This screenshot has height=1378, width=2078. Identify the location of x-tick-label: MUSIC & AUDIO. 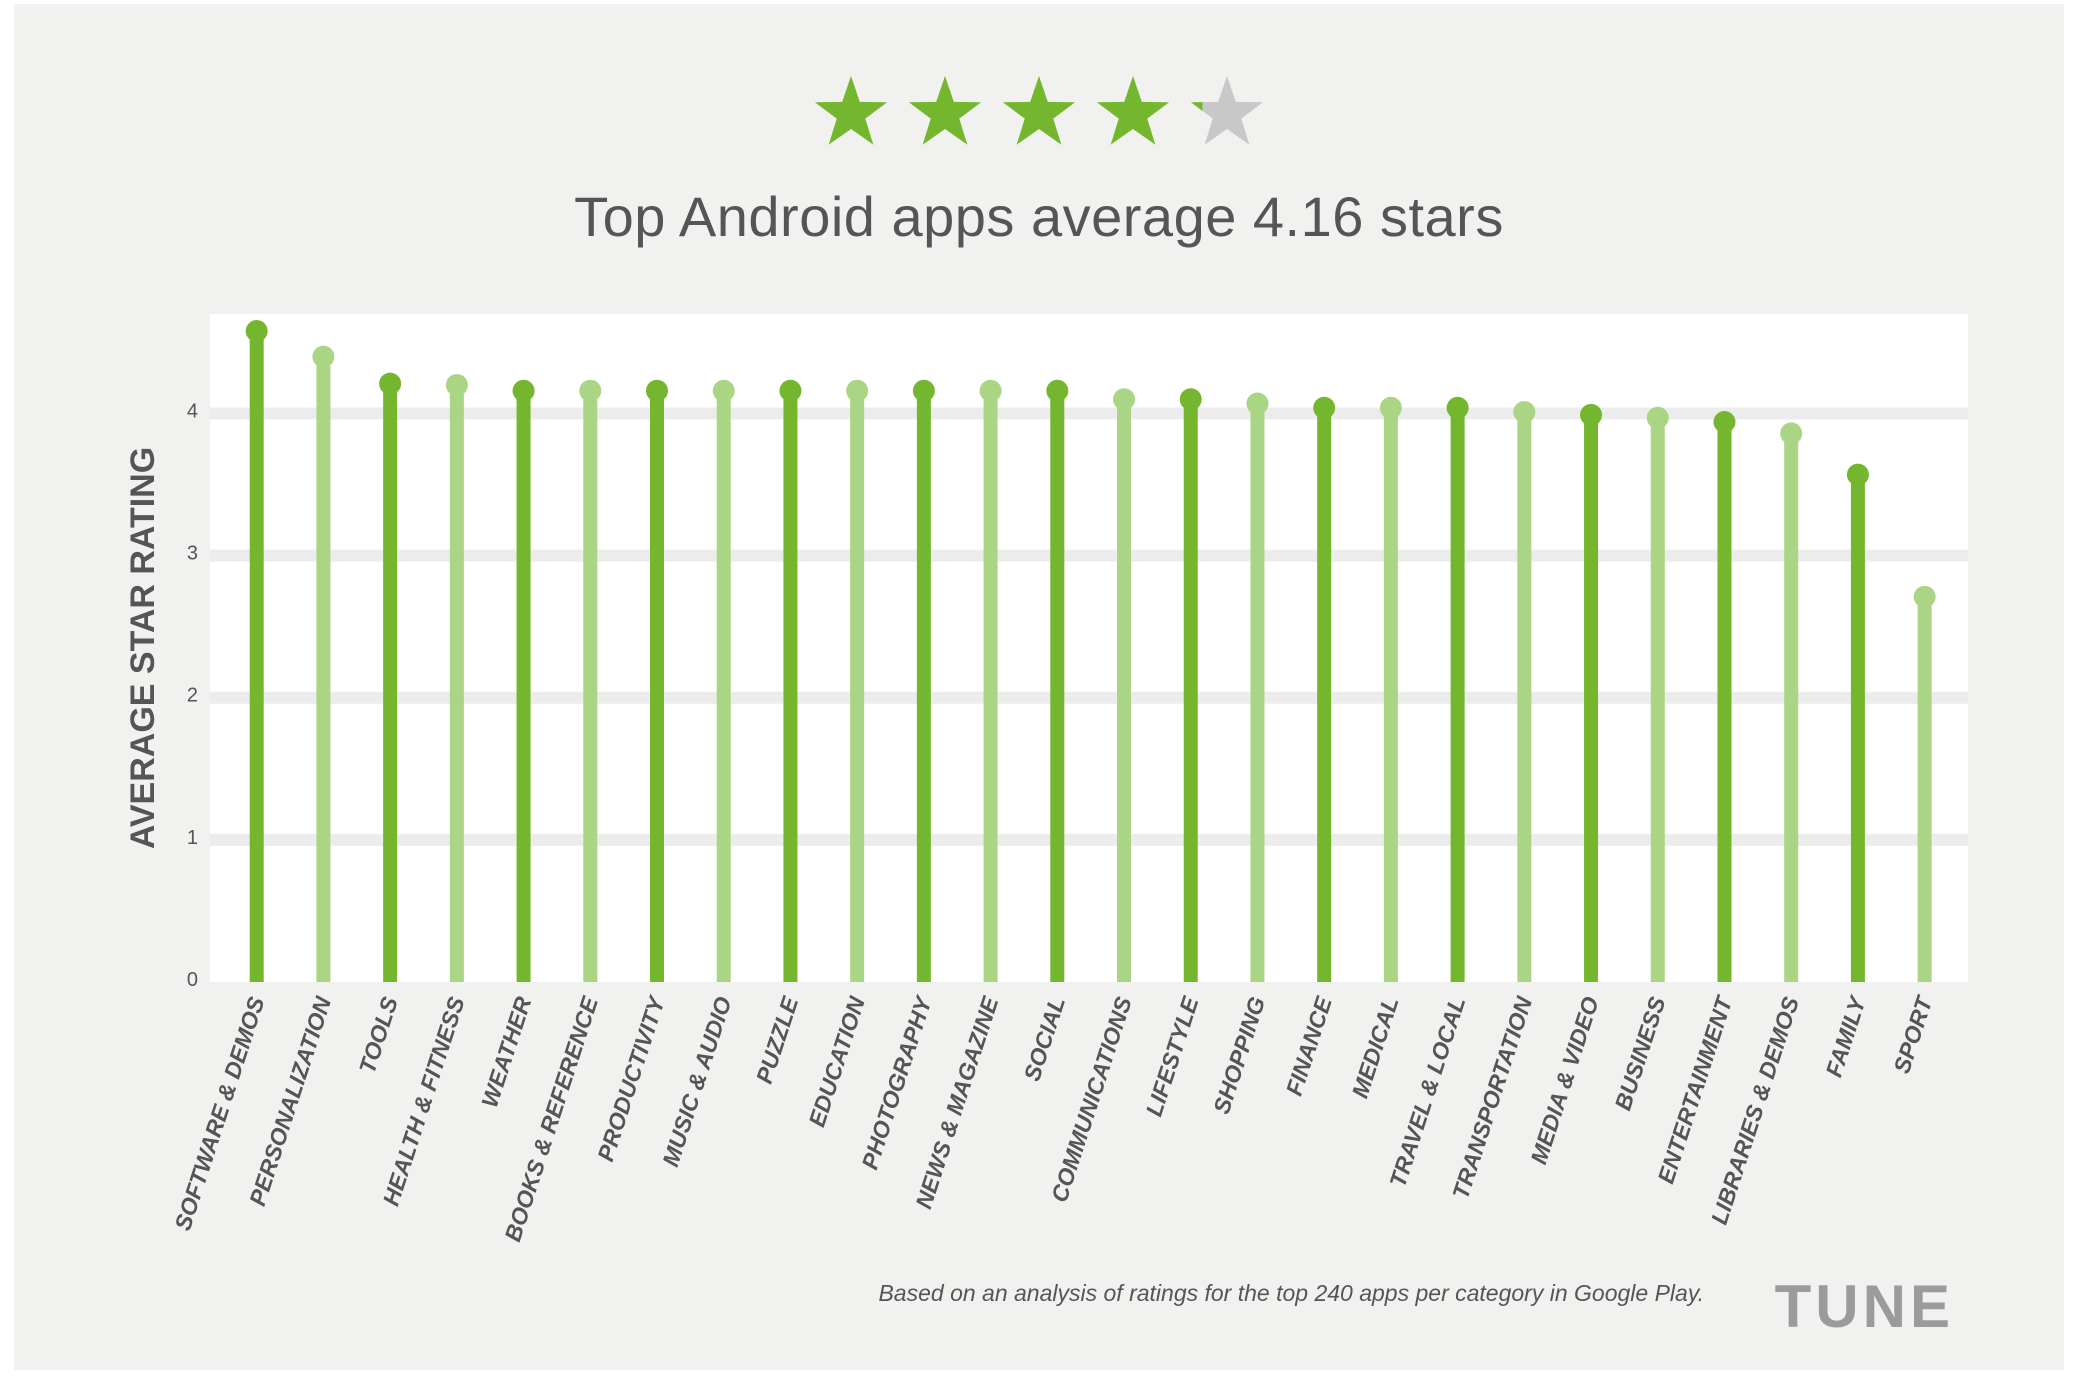
(696, 1081).